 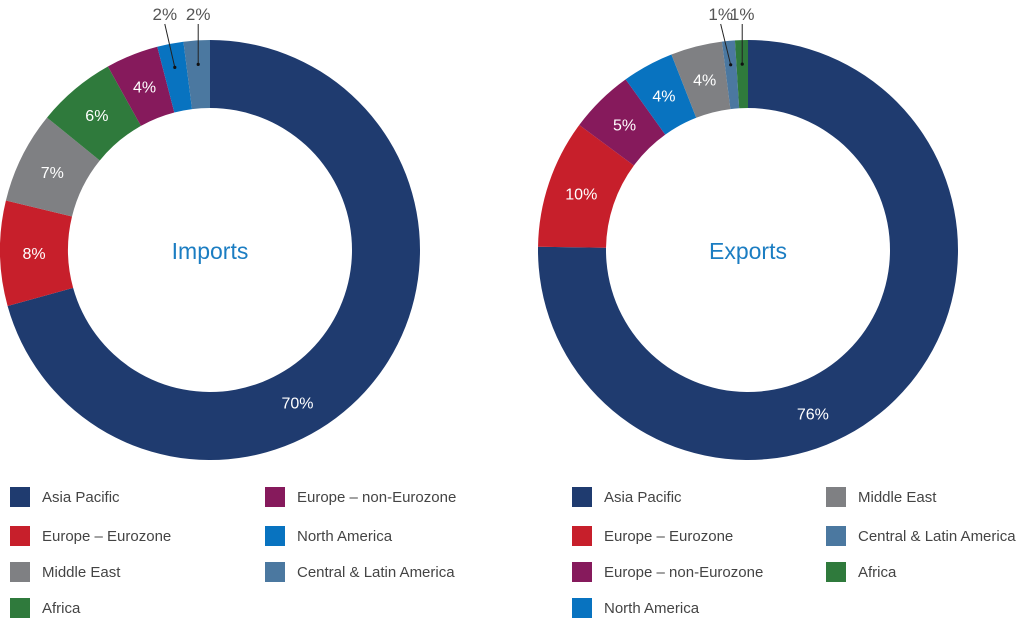 I want to click on data-label: 7%, so click(x=52, y=173).